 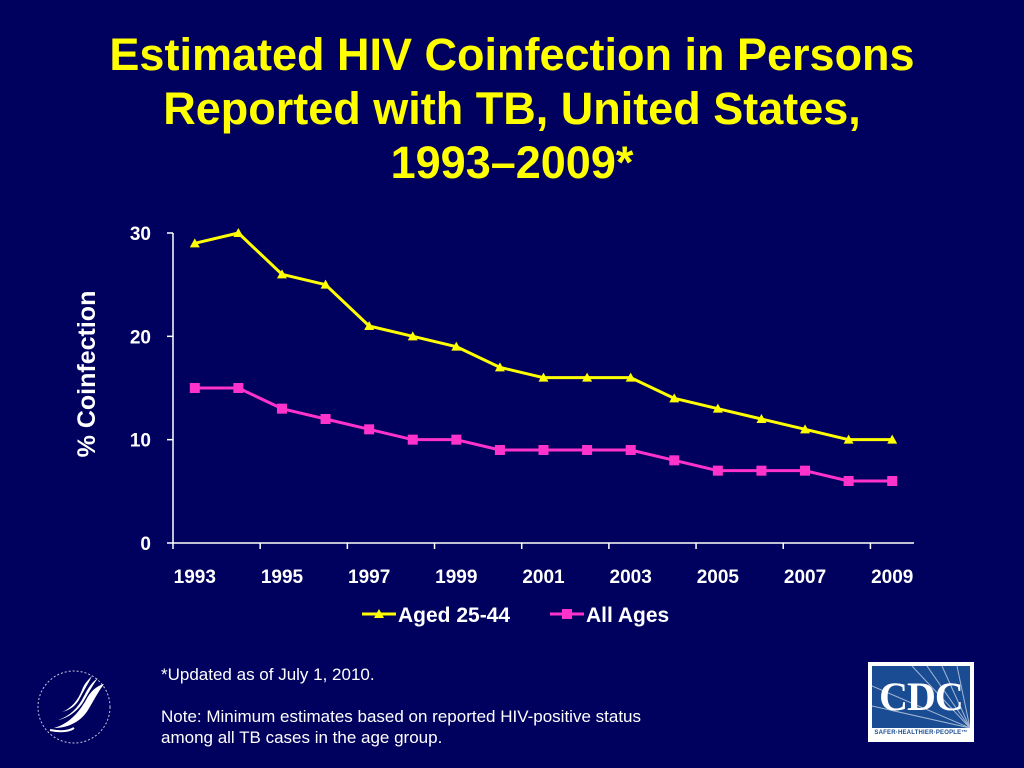 I want to click on y-axis-label: % Coinfection, so click(x=87, y=374).